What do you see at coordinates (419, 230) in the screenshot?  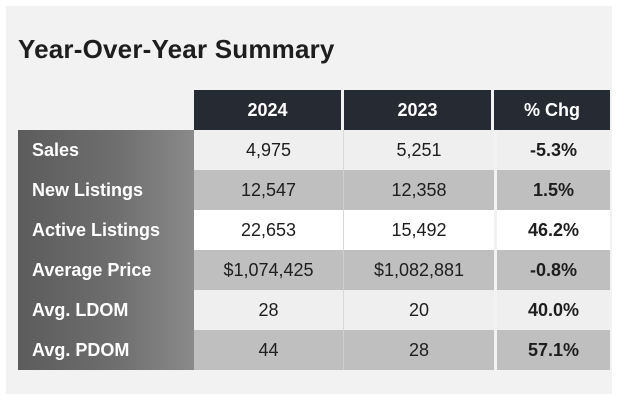 I see `cell-2023: 15,492` at bounding box center [419, 230].